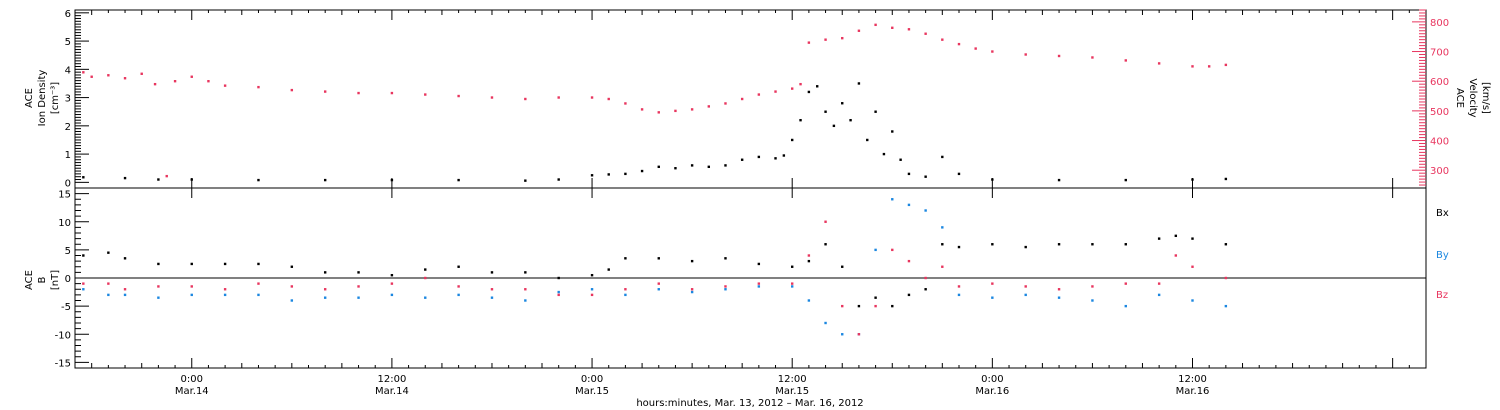  What do you see at coordinates (63, 335) in the screenshot?
I see `b-field-tick-label: -10` at bounding box center [63, 335].